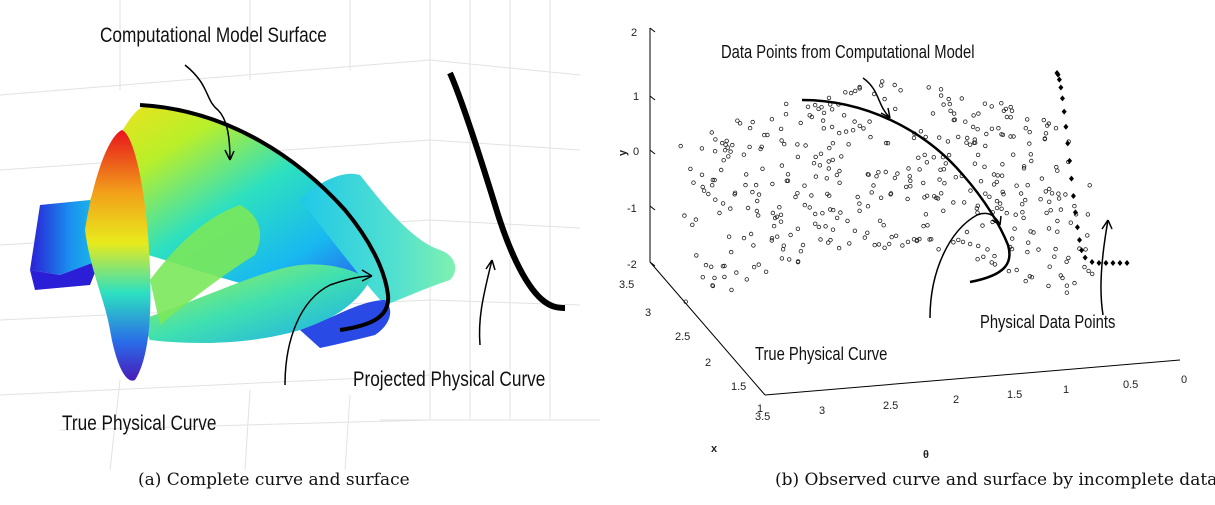 The image size is (1215, 505). Describe the element at coordinates (623, 152) in the screenshot. I see `y-axis-name: y` at that location.